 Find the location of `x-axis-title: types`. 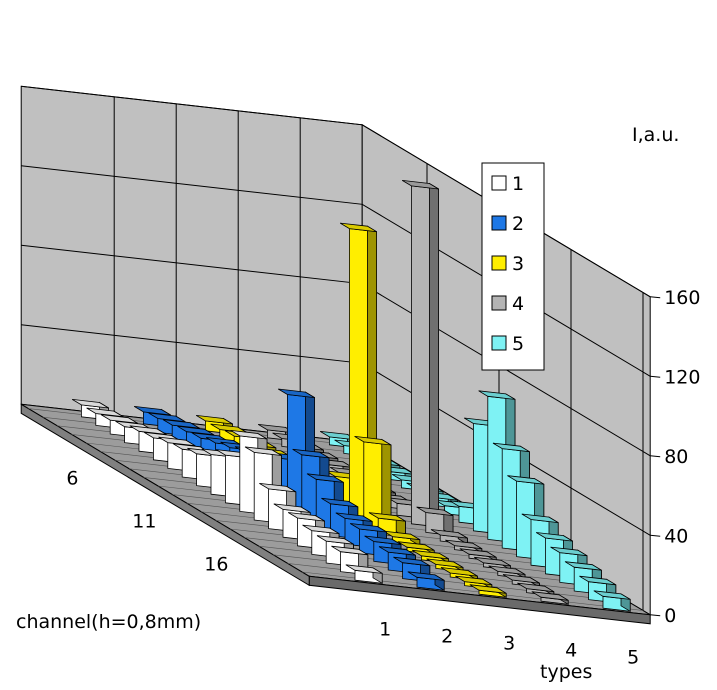

x-axis-title: types is located at coordinates (566, 672).